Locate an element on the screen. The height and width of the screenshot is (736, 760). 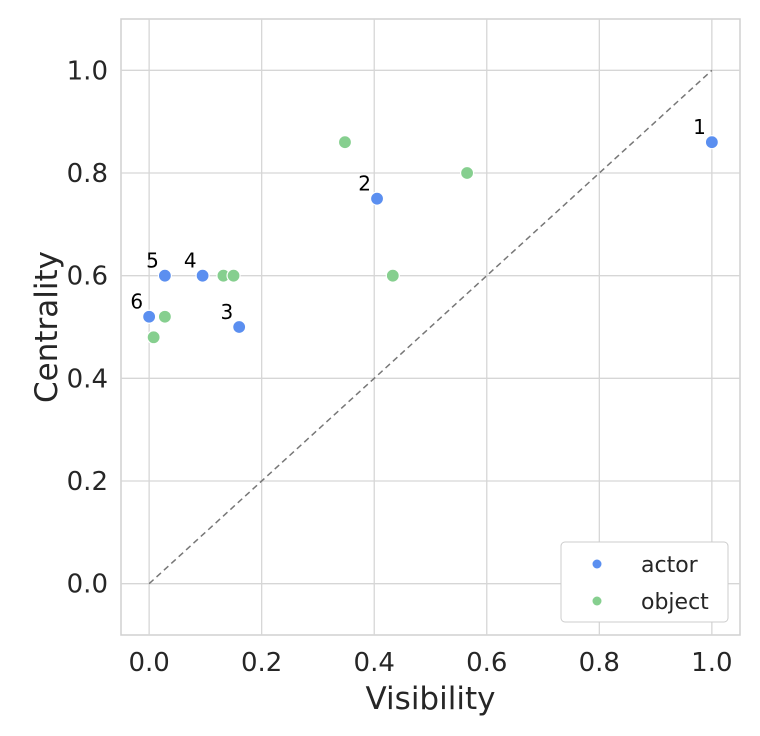
legend-box is located at coordinates (644, 582).